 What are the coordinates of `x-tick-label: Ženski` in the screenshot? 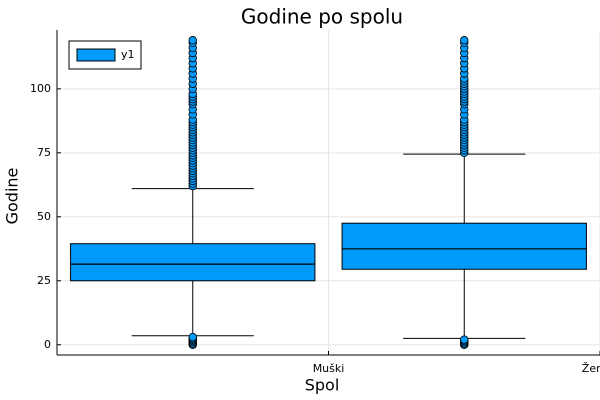 It's located at (591, 368).